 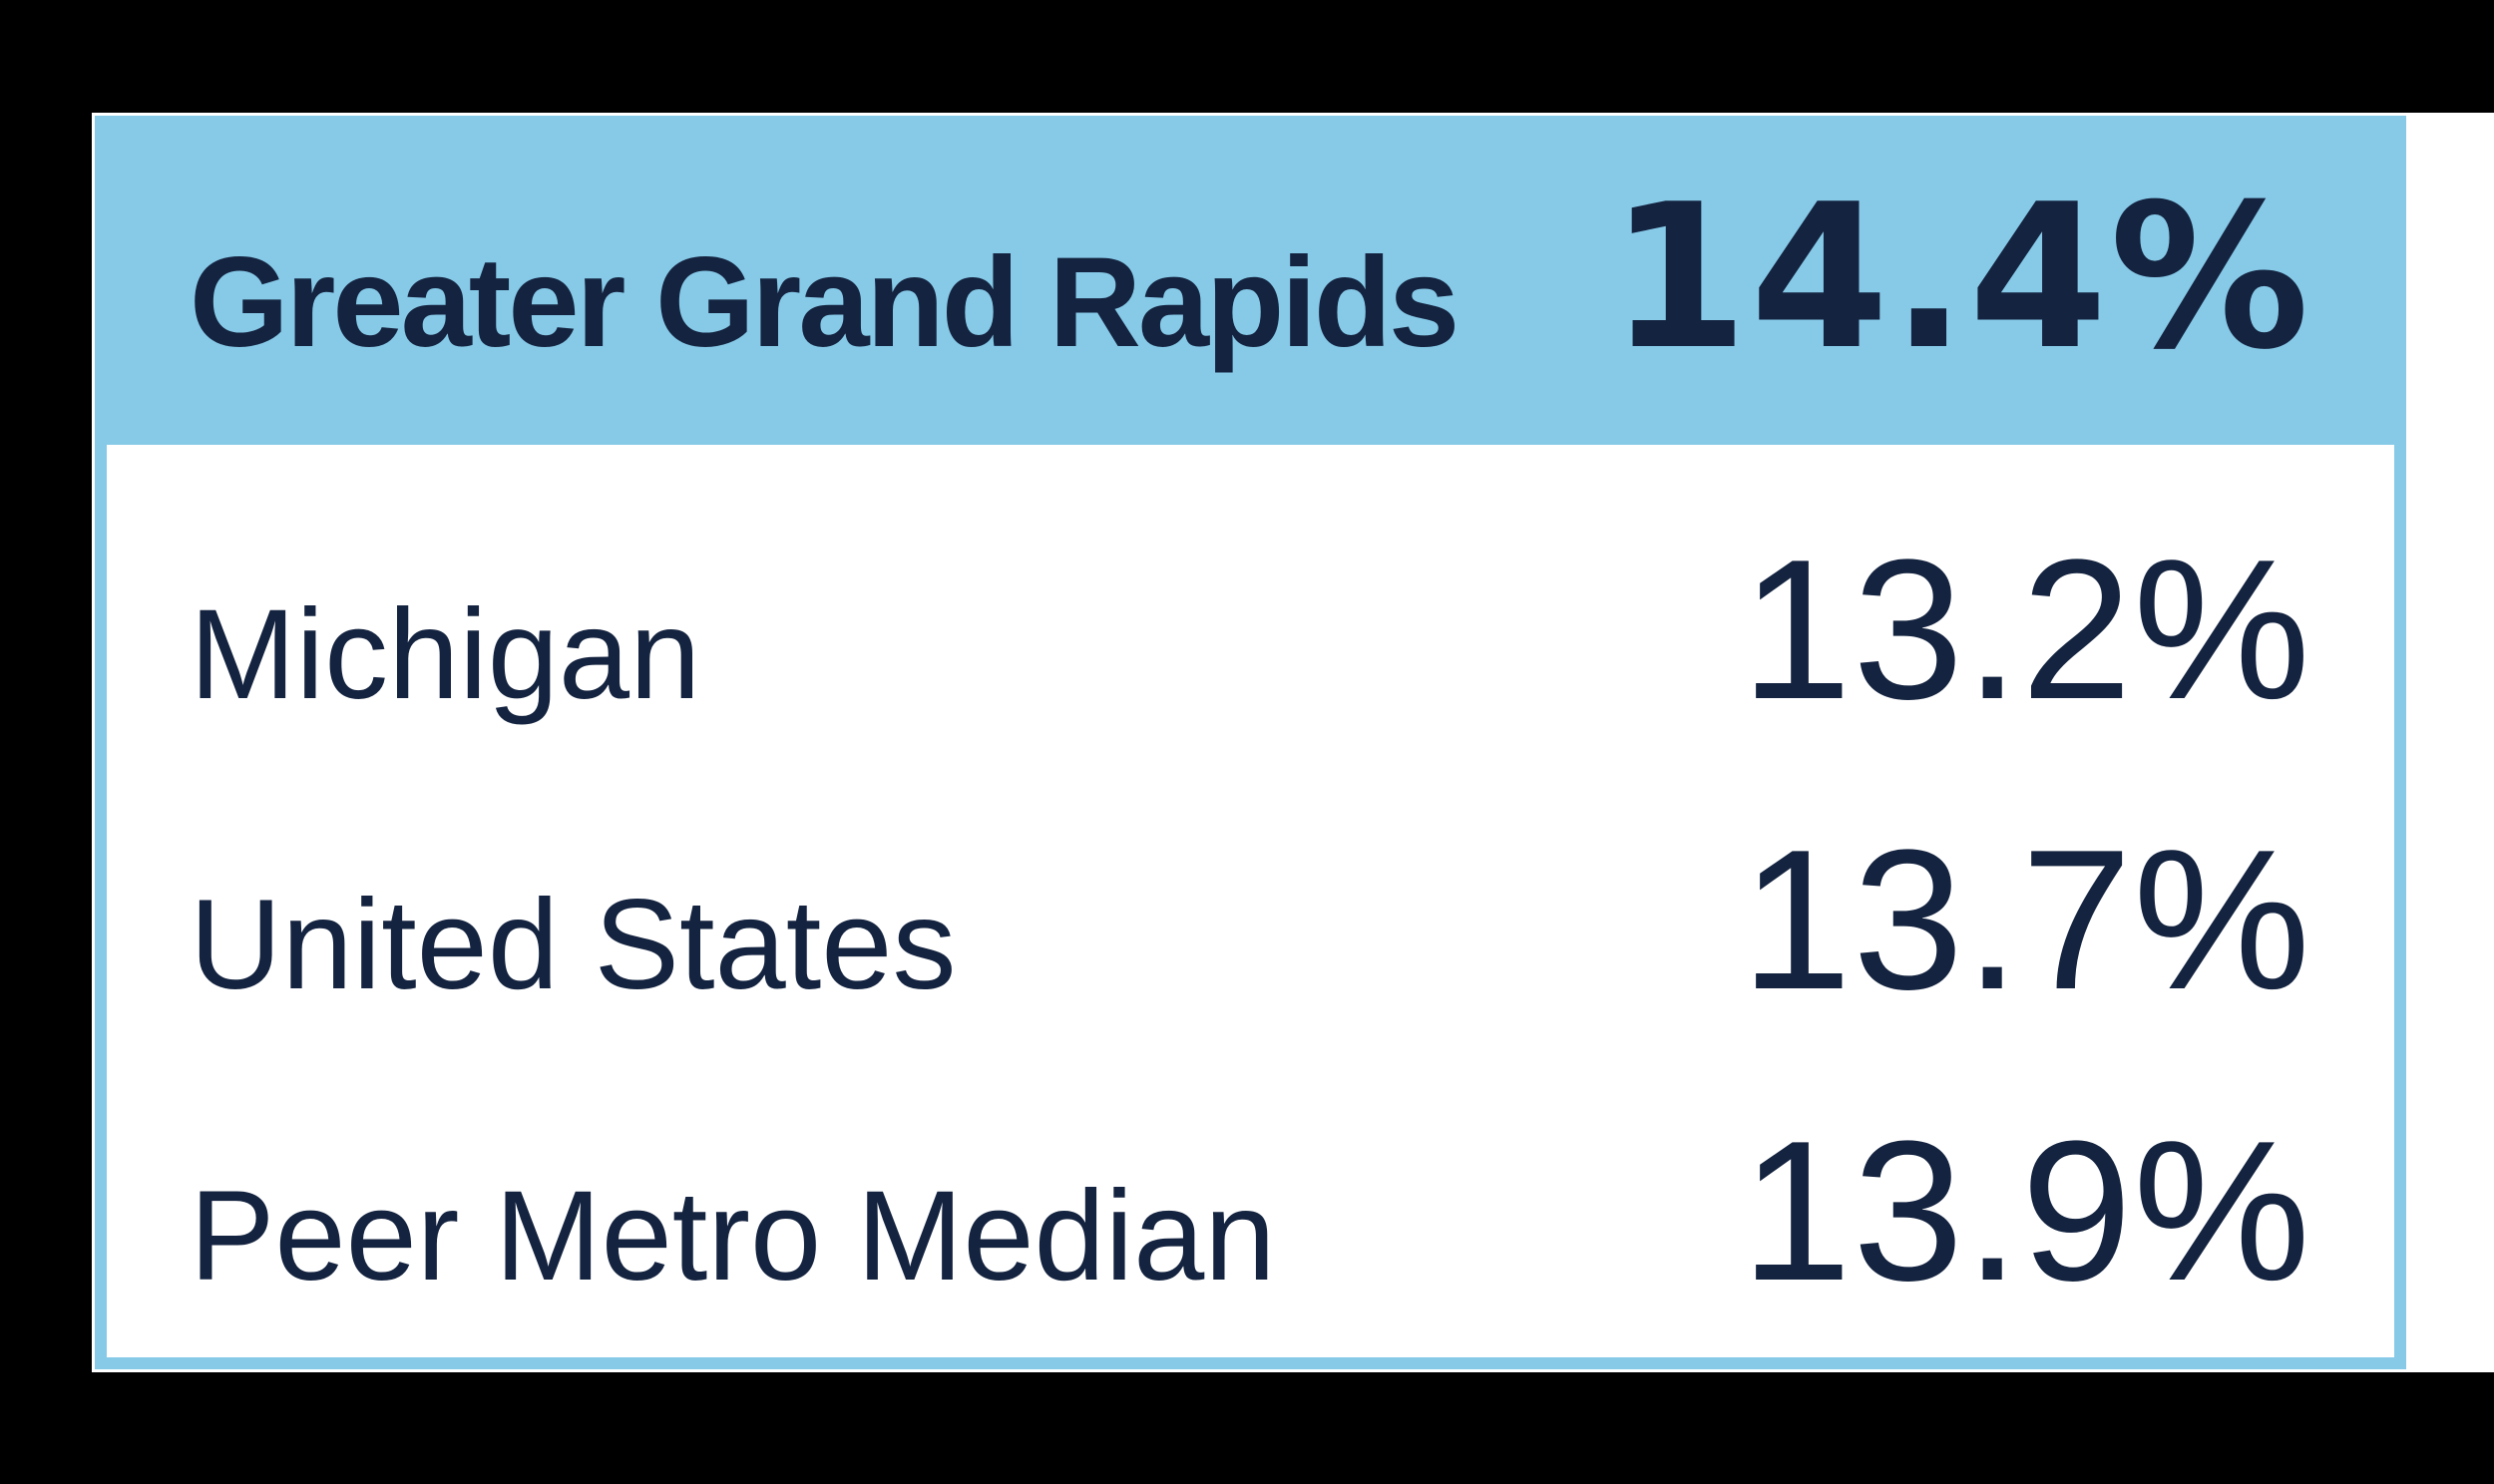 I want to click on header-region-label: Greater Grand Rapids, so click(x=824, y=302).